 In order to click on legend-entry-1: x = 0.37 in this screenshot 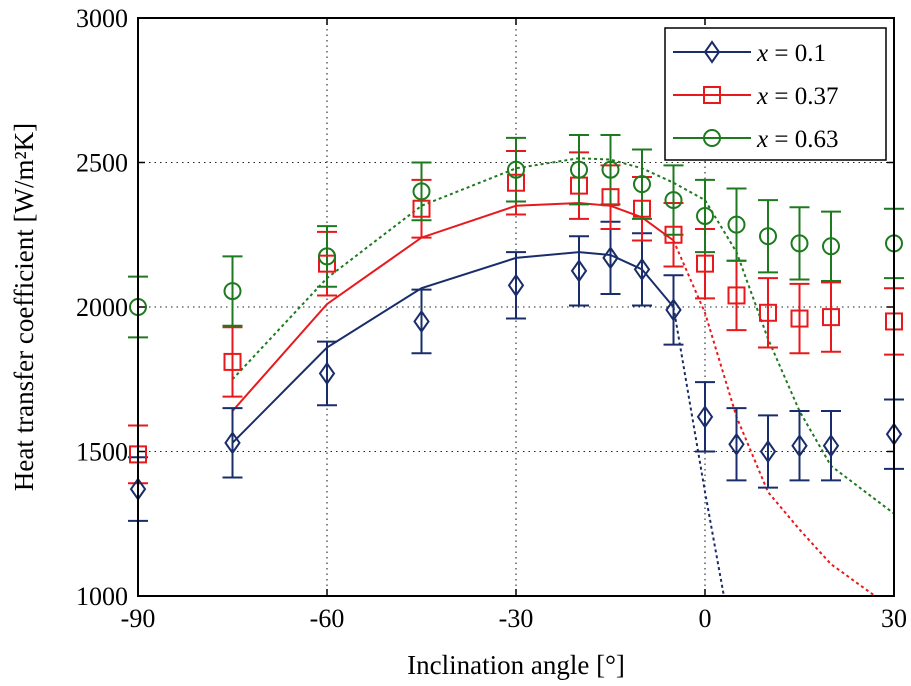, I will do `click(755, 96)`.